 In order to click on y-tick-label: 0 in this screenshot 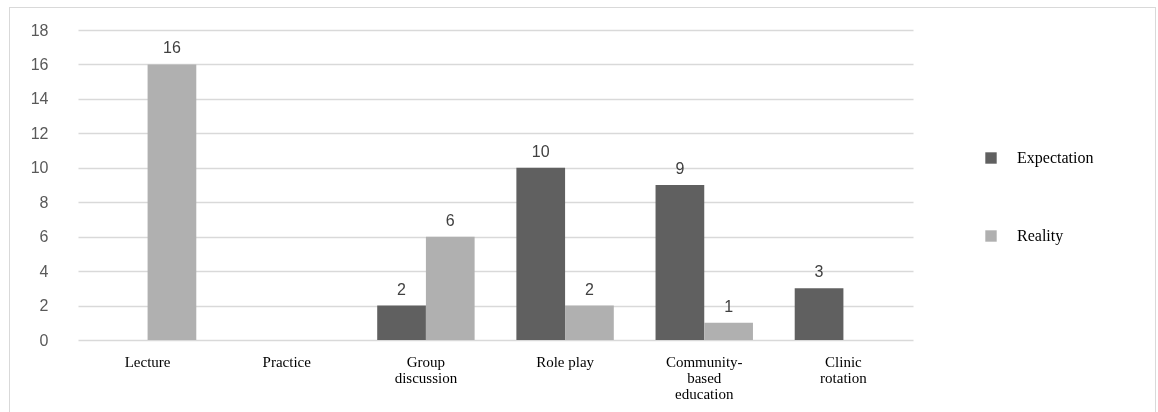, I will do `click(44, 340)`.